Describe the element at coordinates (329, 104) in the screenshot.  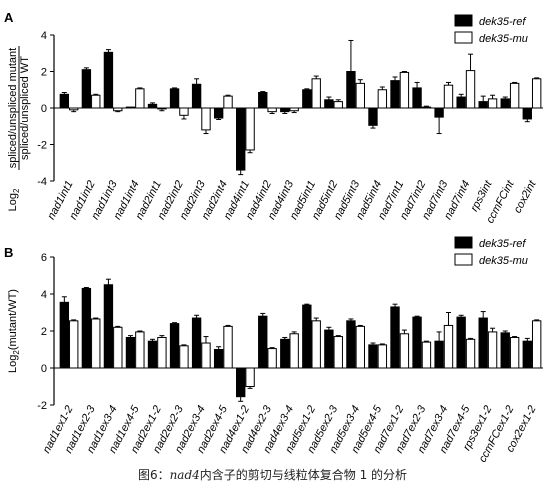
I see `bar-dek35-ref-nad5int2` at that location.